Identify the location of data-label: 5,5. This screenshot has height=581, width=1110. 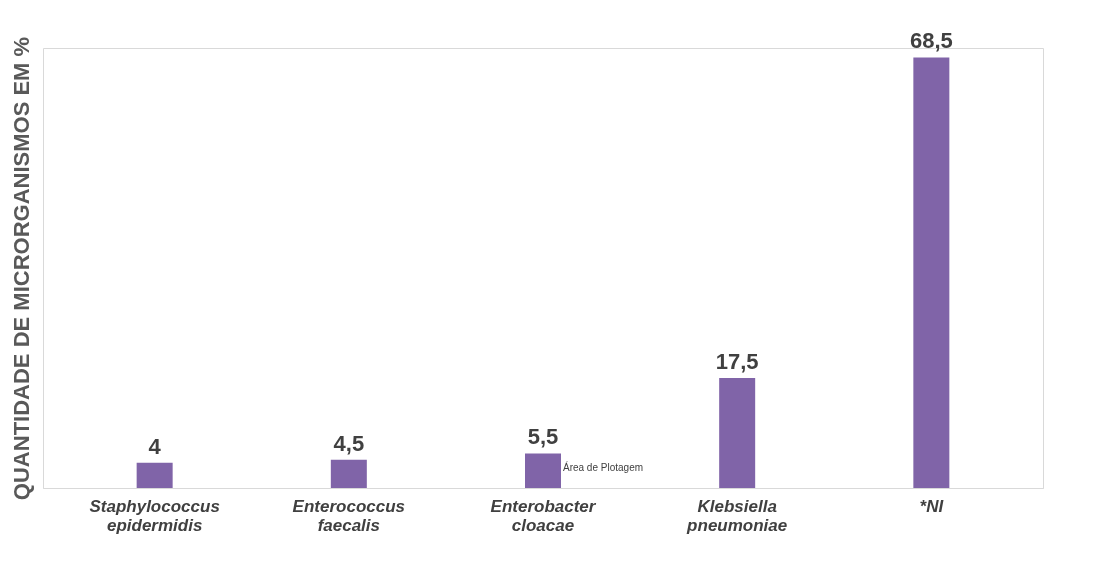
(543, 437).